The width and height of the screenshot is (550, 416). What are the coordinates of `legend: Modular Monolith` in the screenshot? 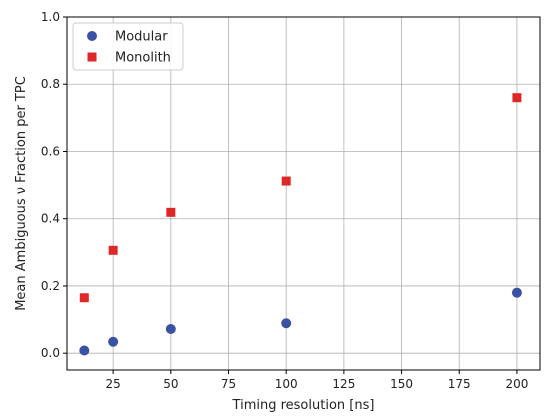 It's located at (128, 46).